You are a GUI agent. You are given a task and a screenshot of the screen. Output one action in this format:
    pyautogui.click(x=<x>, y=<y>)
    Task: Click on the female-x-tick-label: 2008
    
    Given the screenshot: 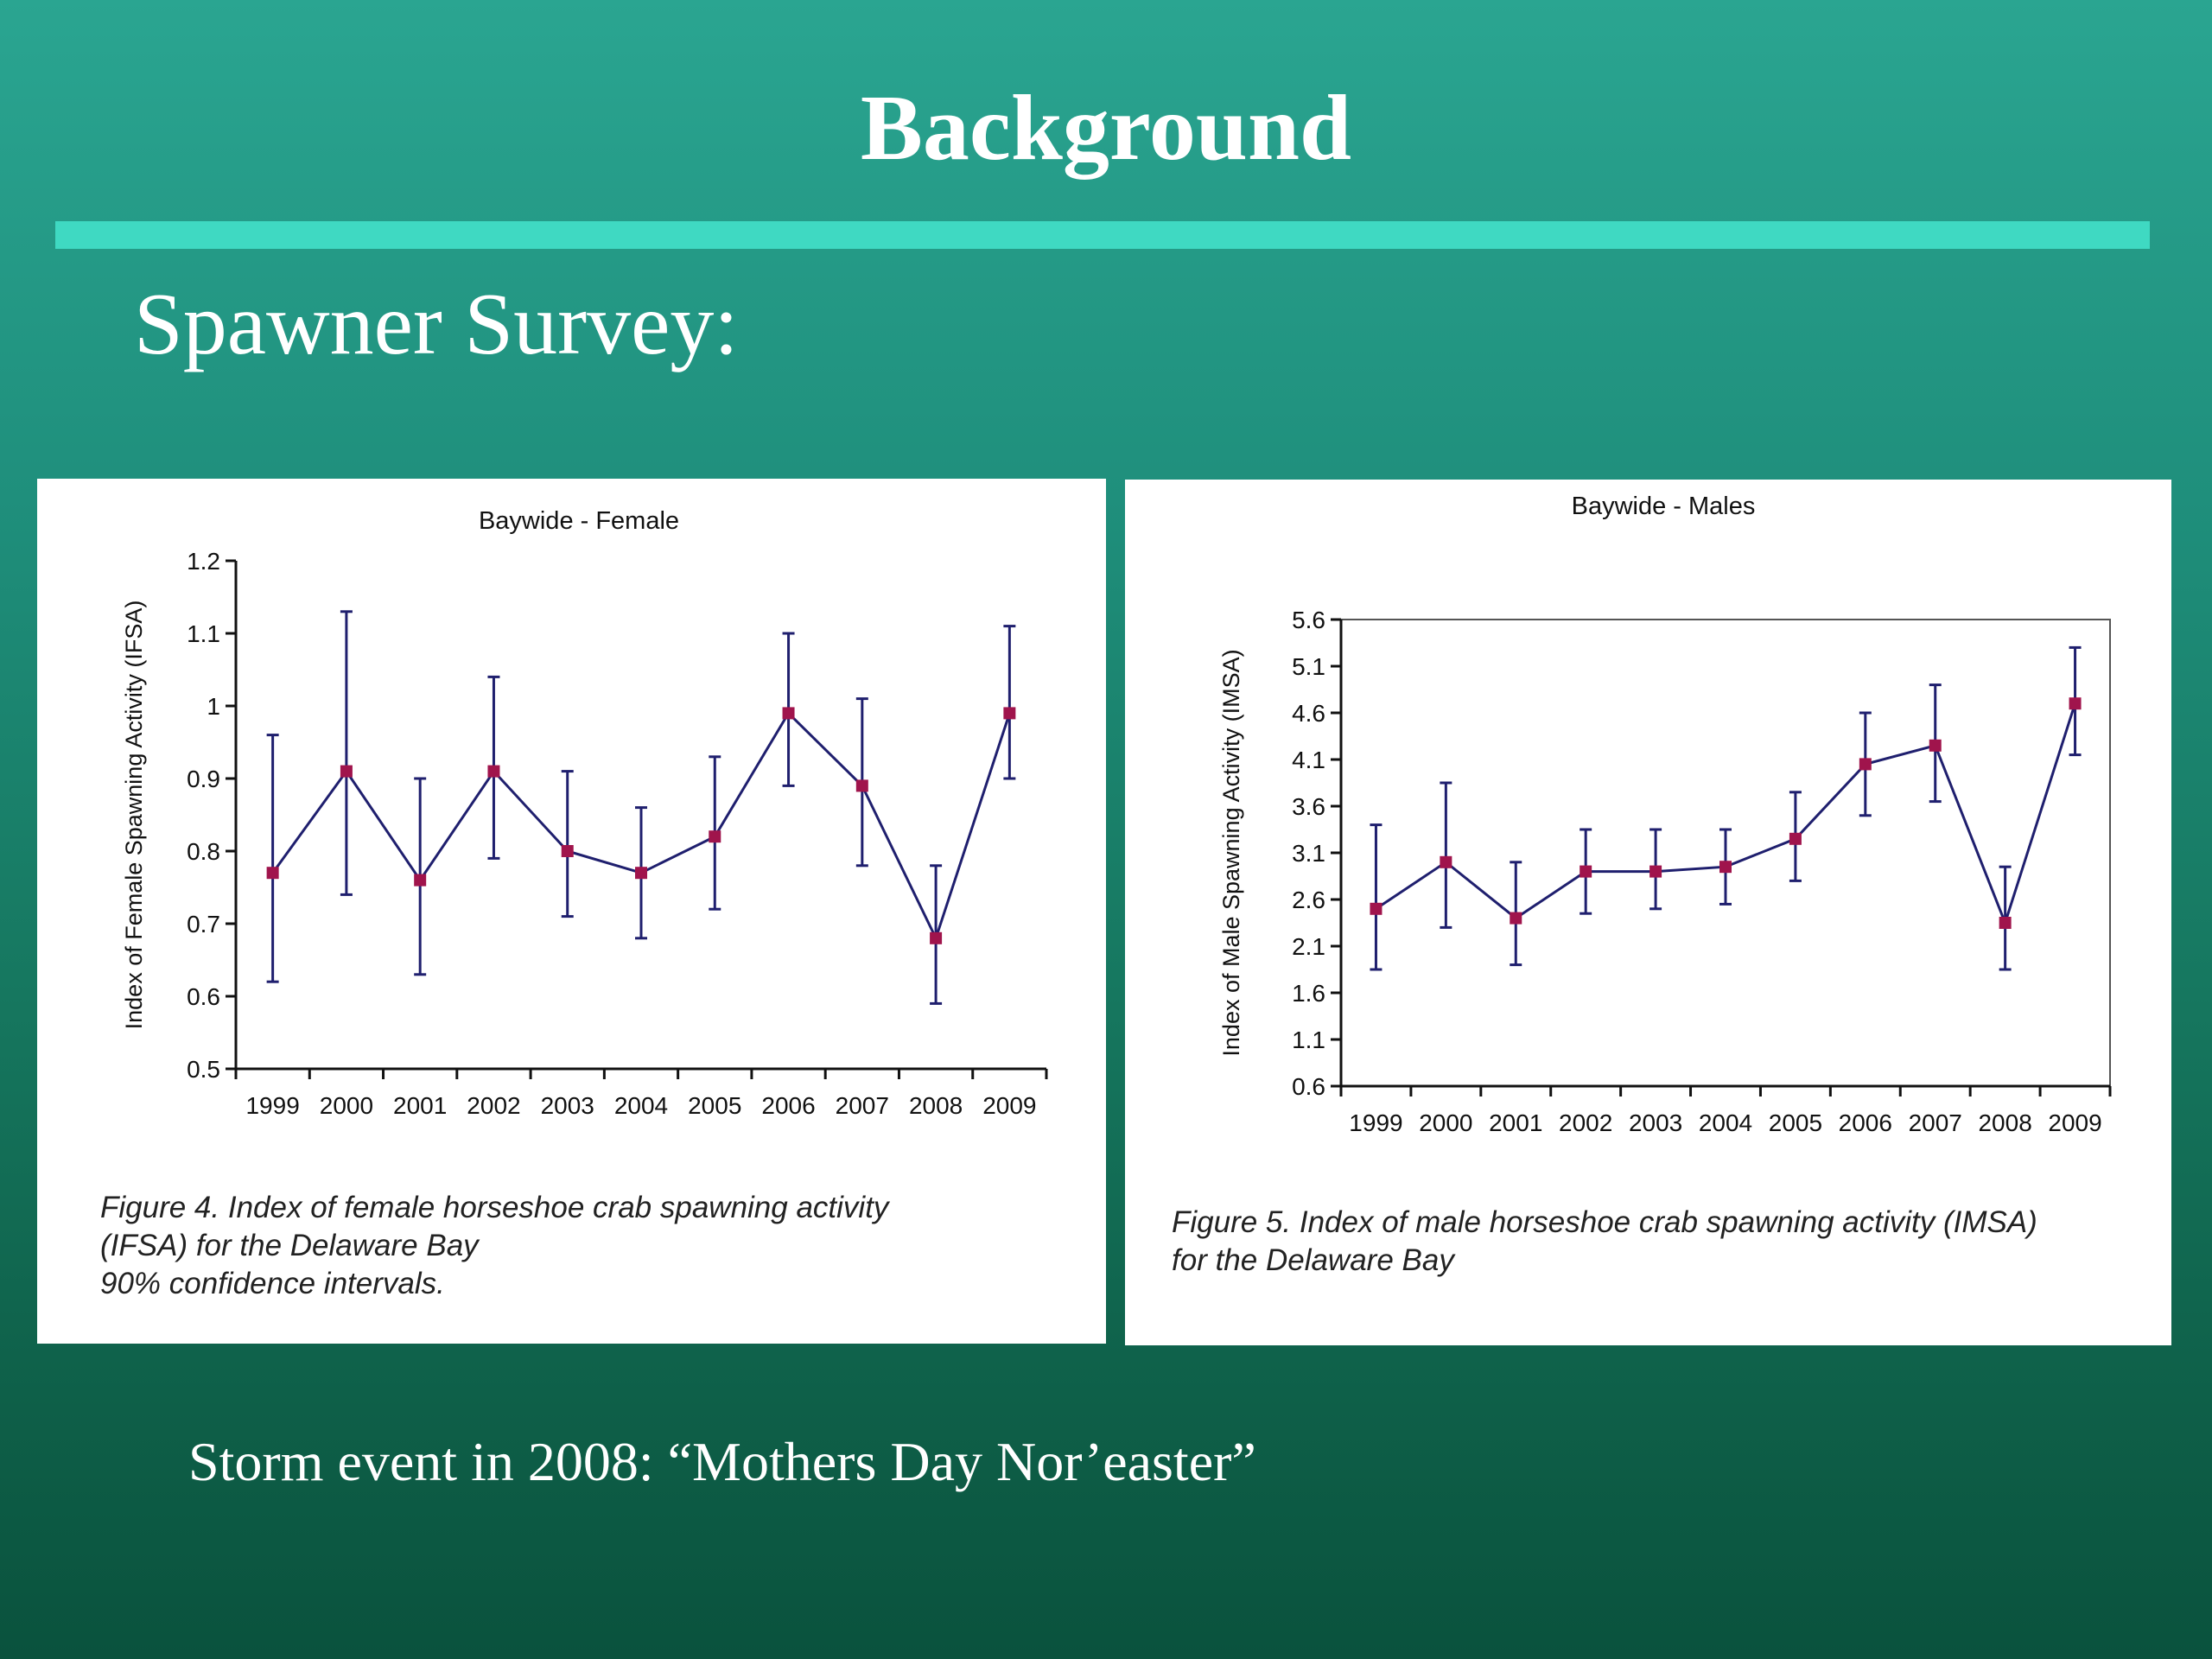 What is the action you would take?
    pyautogui.click(x=936, y=1105)
    